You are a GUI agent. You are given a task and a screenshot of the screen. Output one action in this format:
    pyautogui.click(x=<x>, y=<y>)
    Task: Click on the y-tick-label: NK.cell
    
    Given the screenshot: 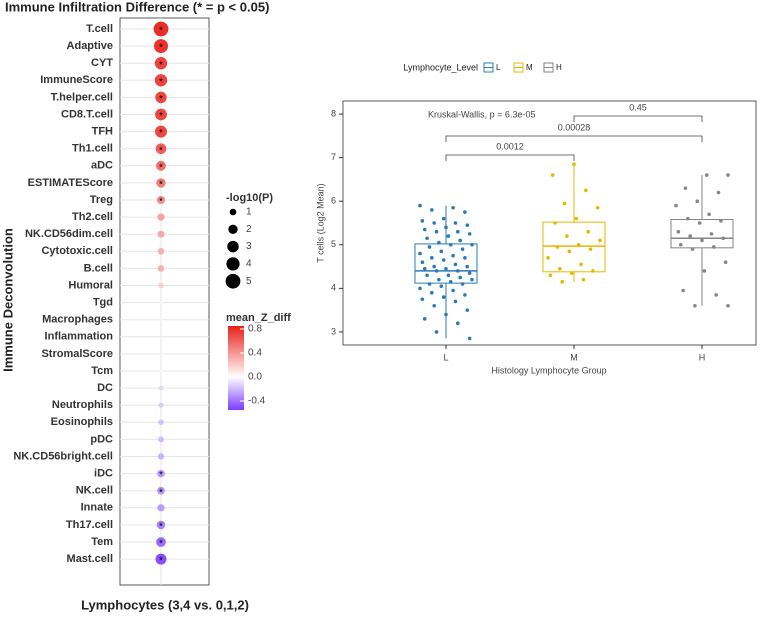 What is the action you would take?
    pyautogui.click(x=94, y=491)
    